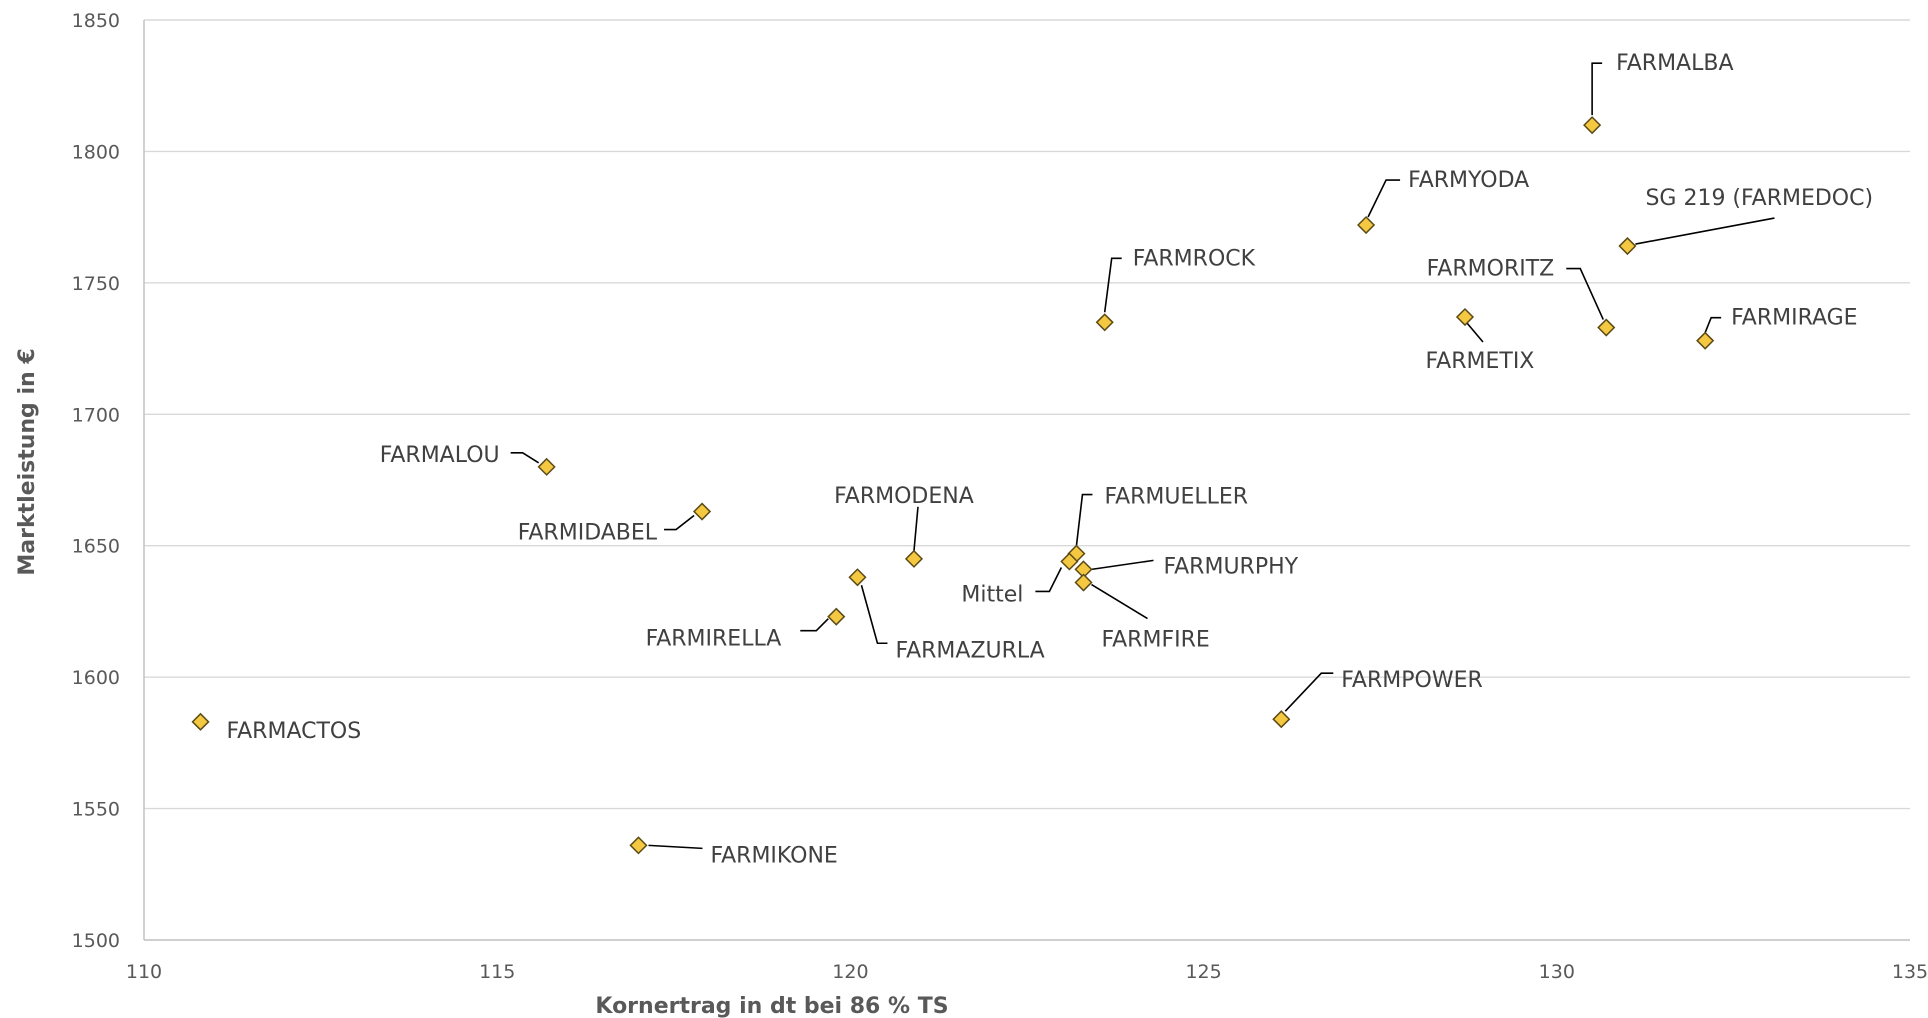  What do you see at coordinates (96, 152) in the screenshot?
I see `y-tick-label: 1800` at bounding box center [96, 152].